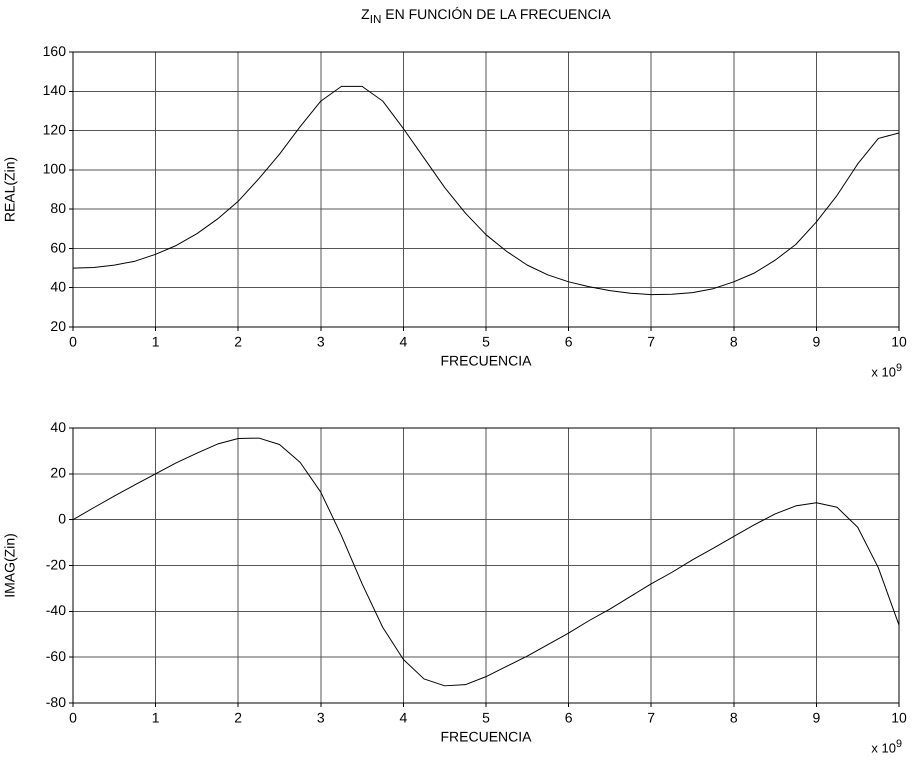  What do you see at coordinates (56, 702) in the screenshot?
I see `y-tick-label: -80` at bounding box center [56, 702].